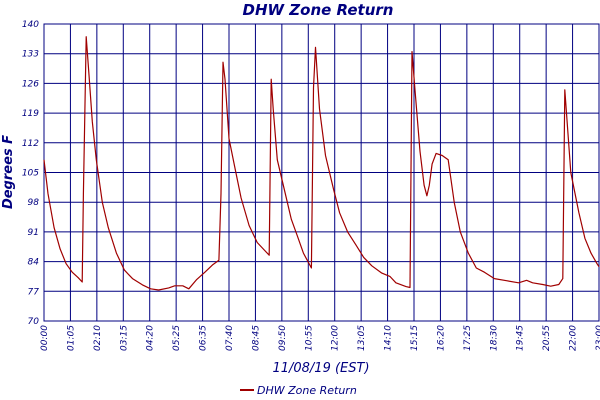 The width and height of the screenshot is (600, 400). Describe the element at coordinates (230, 338) in the screenshot. I see `x-tick-label: 07:40` at that location.